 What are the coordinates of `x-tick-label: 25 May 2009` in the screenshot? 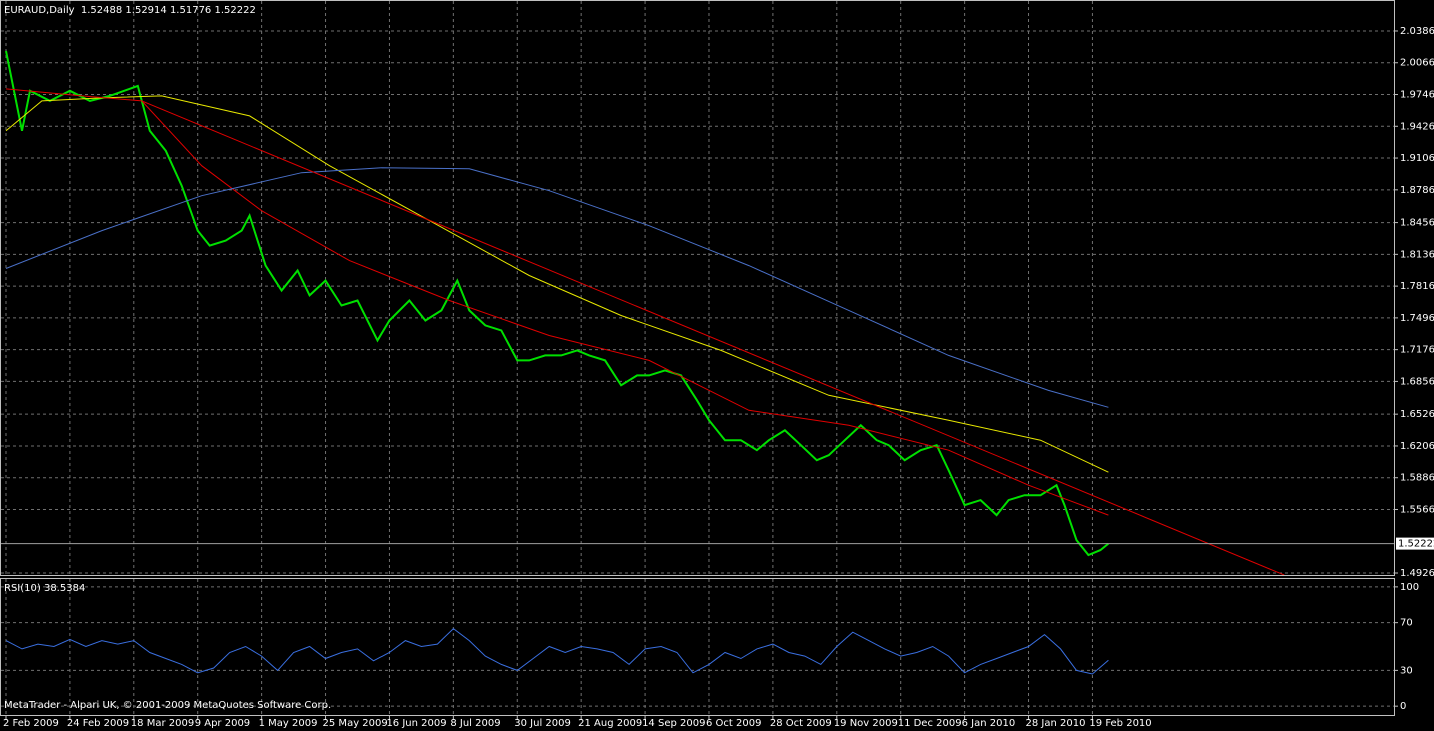 It's located at (355, 723).